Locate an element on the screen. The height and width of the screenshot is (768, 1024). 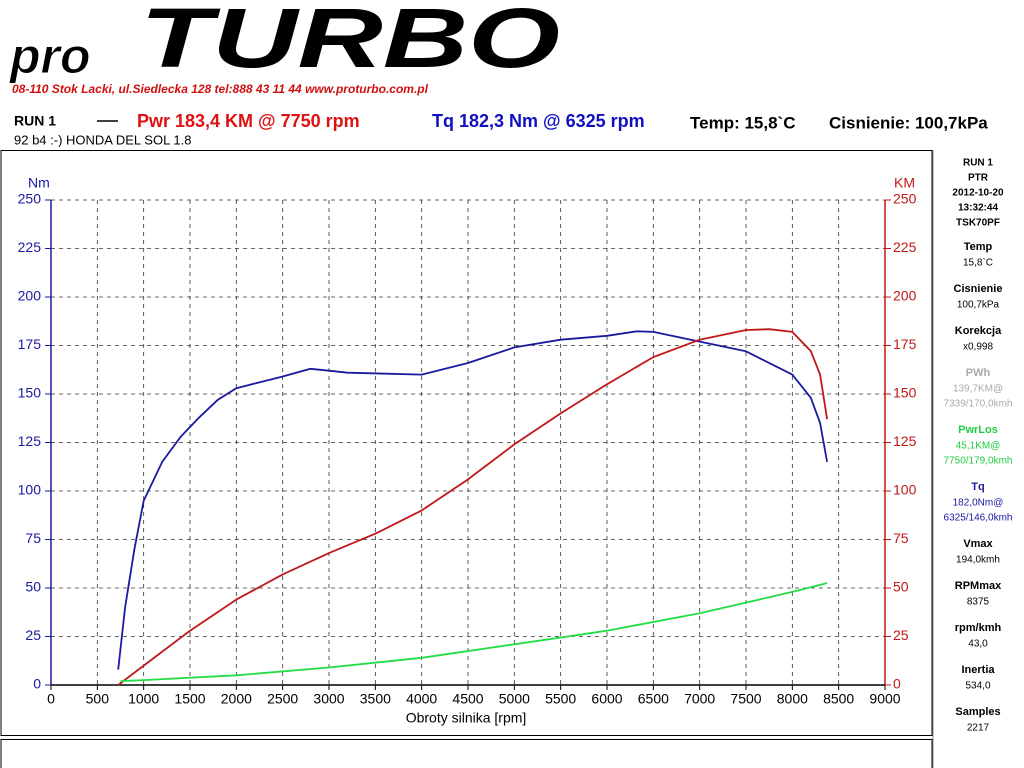
x-tick-label: 3000 is located at coordinates (328, 699).